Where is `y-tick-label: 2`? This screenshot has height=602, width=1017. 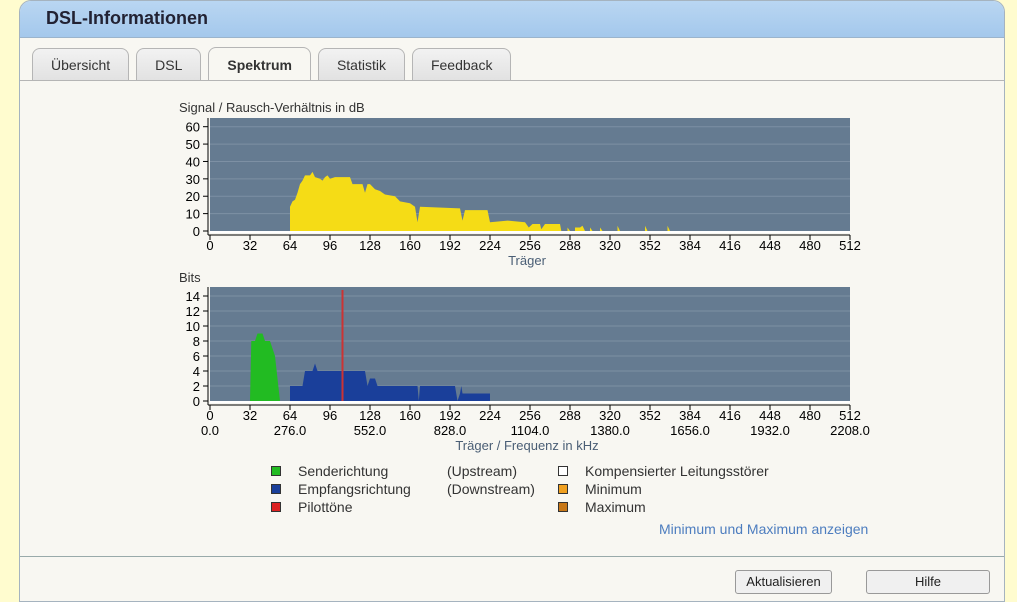 y-tick-label: 2 is located at coordinates (196, 386).